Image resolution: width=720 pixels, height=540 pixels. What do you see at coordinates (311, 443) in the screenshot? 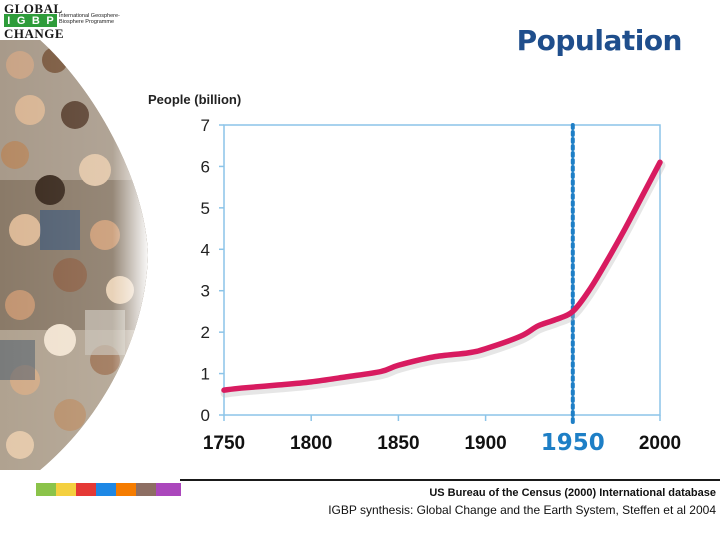
I see `x-tick-label: 1800` at bounding box center [311, 443].